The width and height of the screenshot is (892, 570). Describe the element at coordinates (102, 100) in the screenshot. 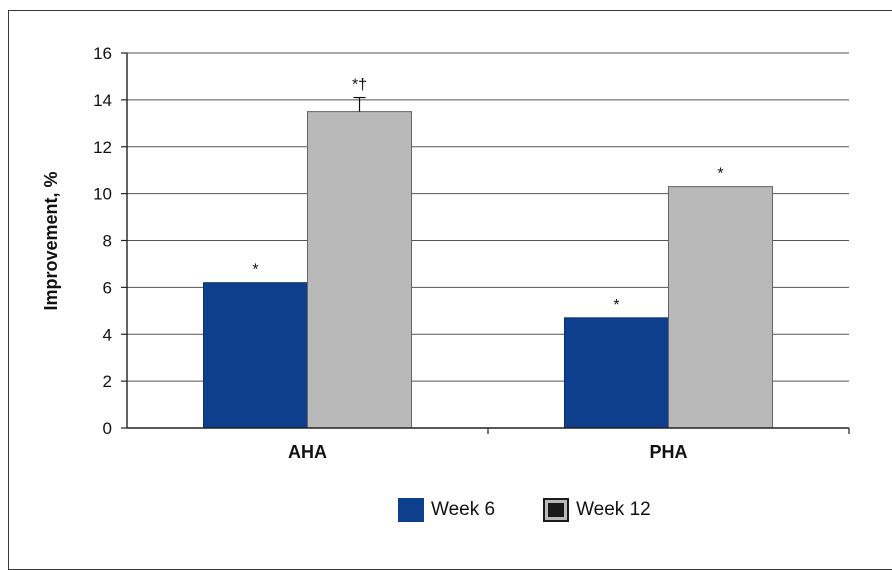

I see `y-tick-label-14: 14` at that location.